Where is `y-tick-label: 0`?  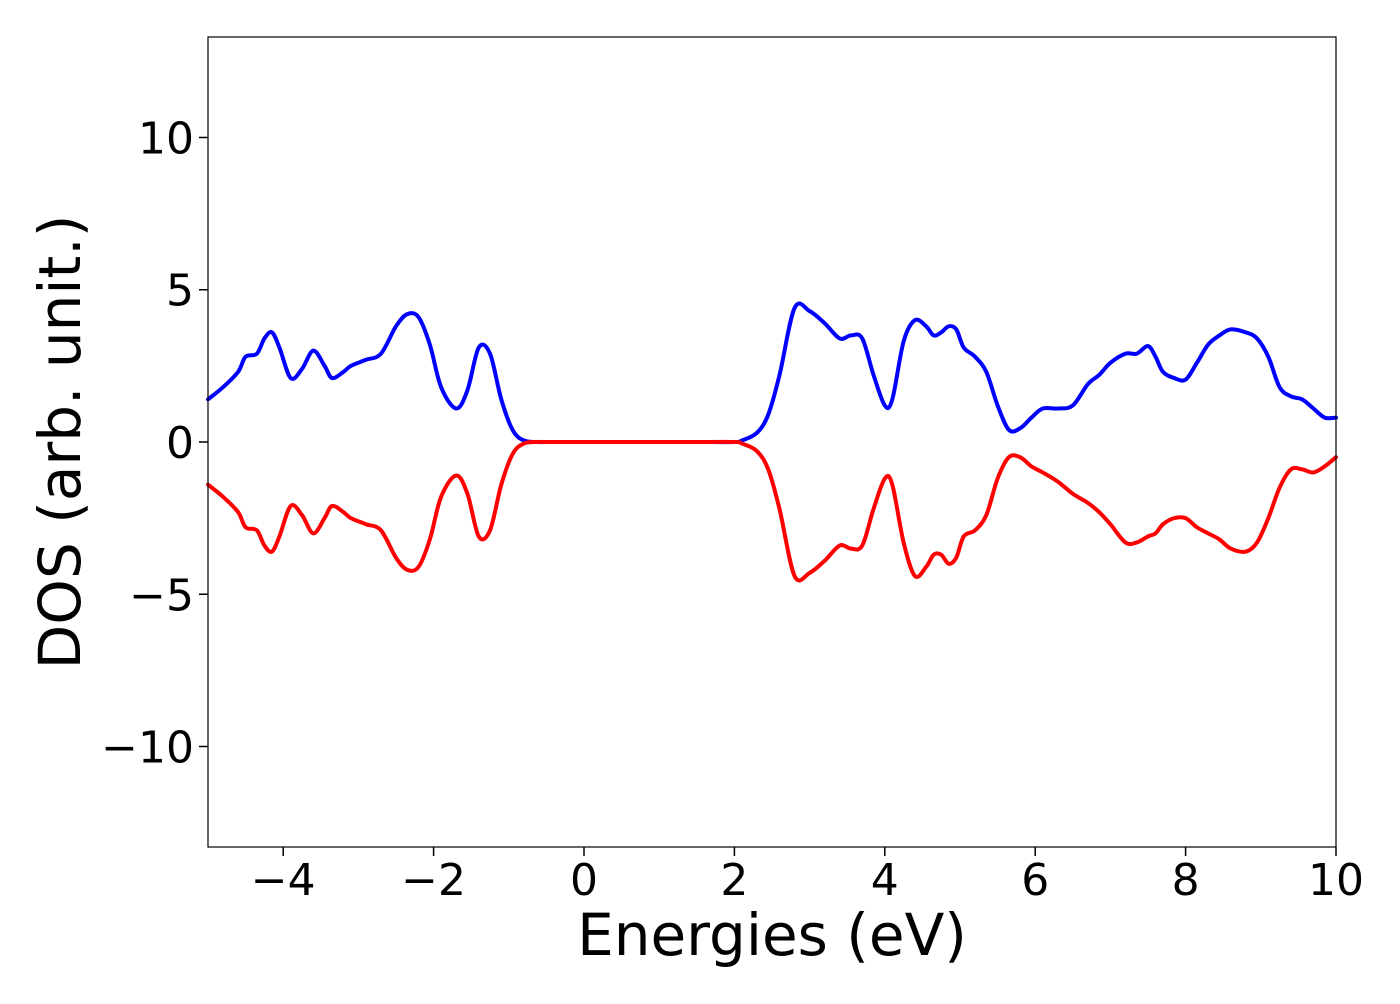 y-tick-label: 0 is located at coordinates (180, 443).